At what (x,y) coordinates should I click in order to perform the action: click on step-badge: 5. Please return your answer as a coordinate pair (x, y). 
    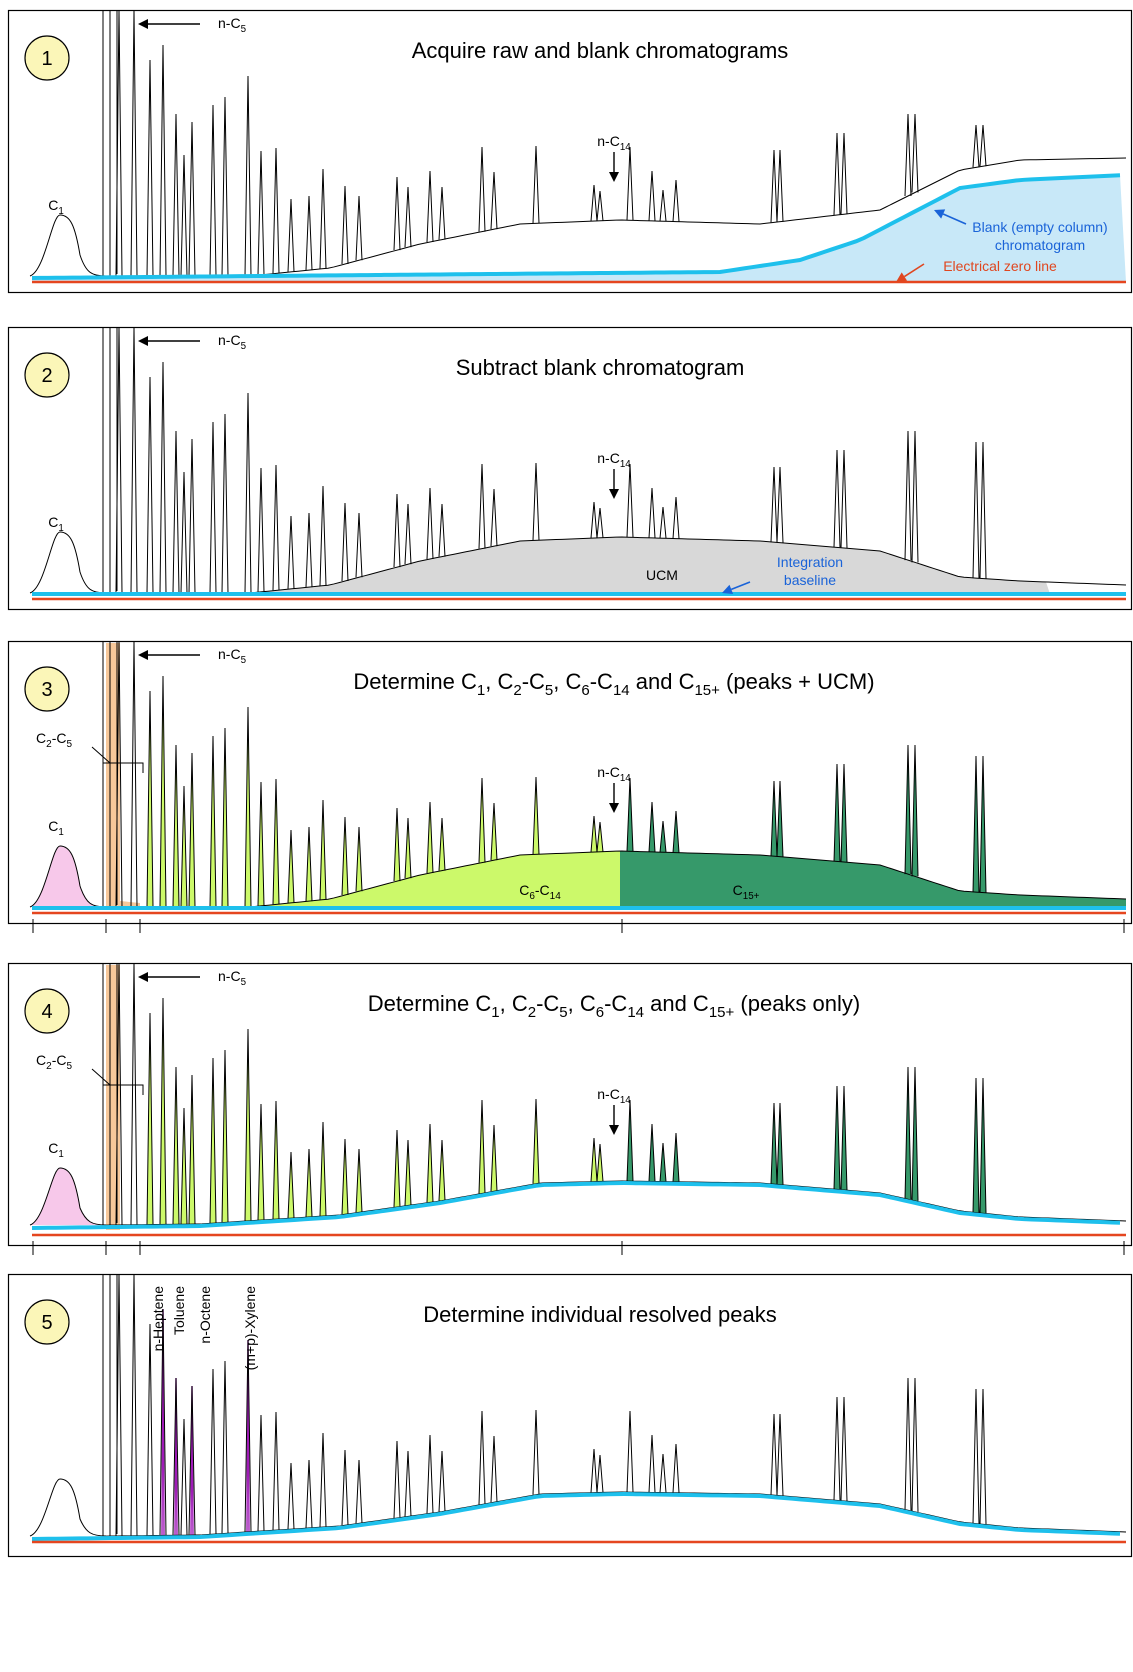
    Looking at the image, I should click on (47, 1322).